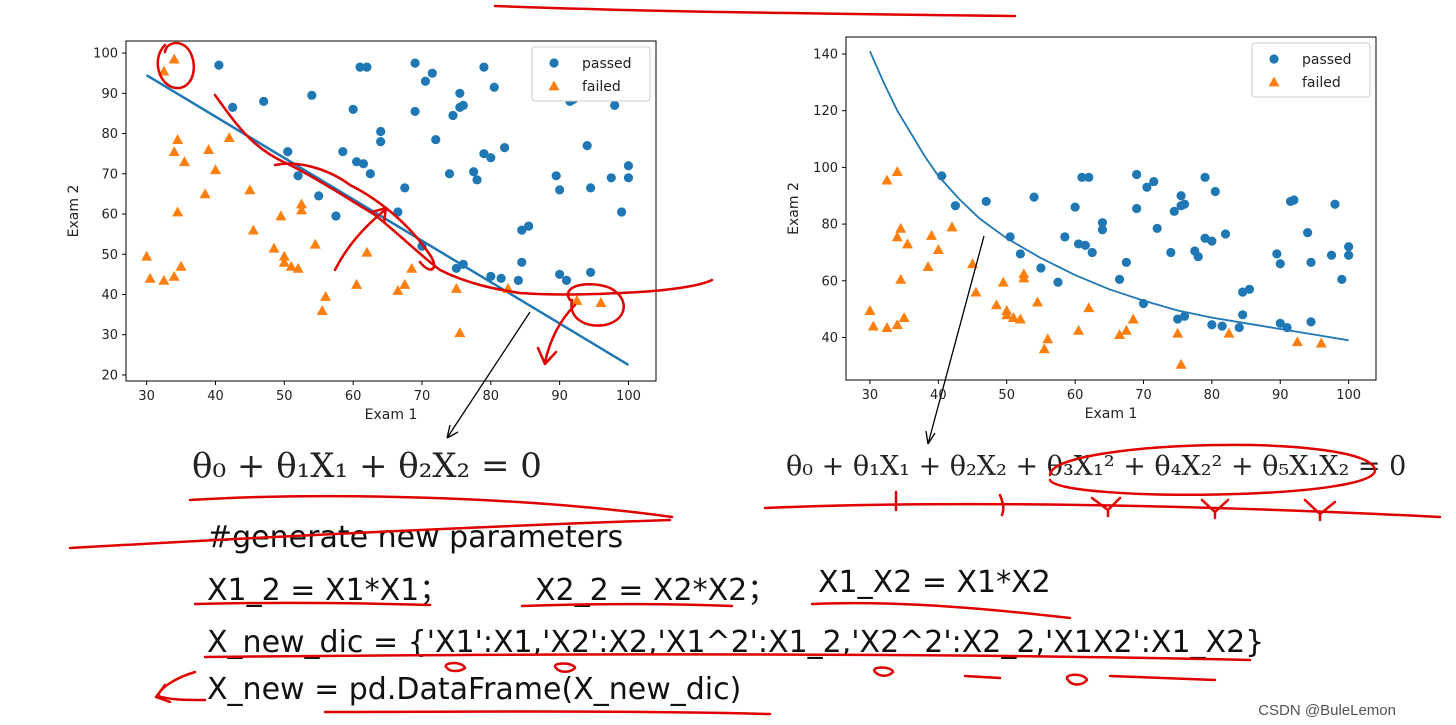 The image size is (1456, 725). Describe the element at coordinates (488, 375) in the screenshot. I see `pointer-arrow-left` at that location.